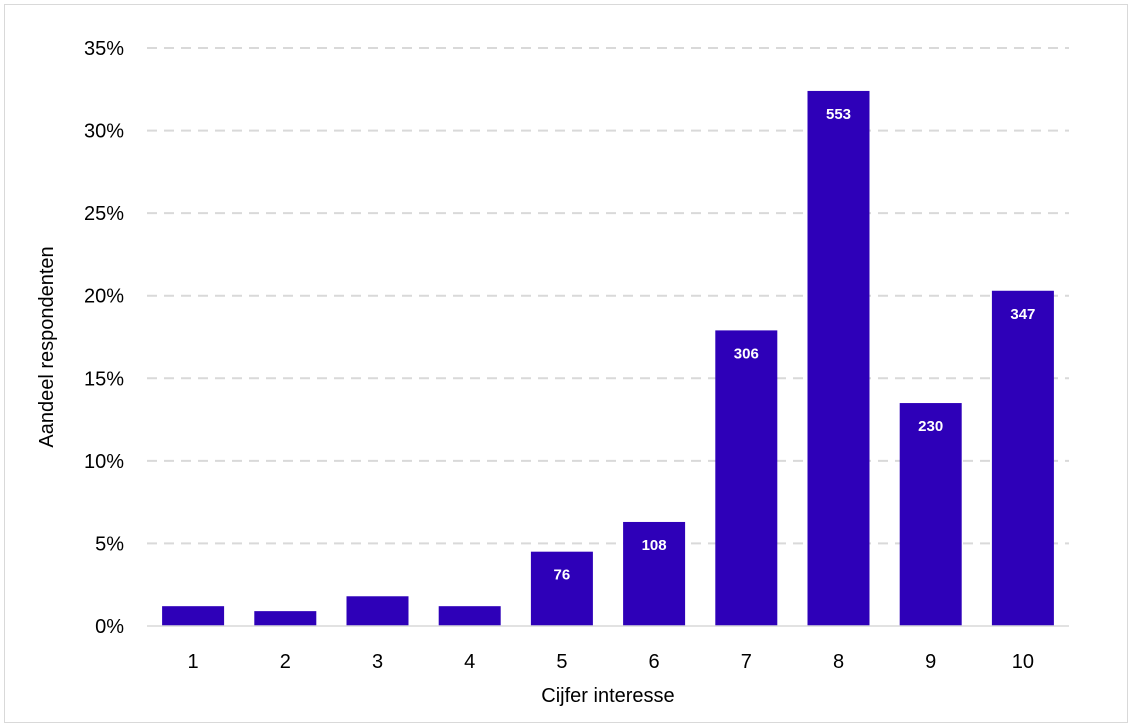  I want to click on bar-data-label: 306, so click(746, 353).